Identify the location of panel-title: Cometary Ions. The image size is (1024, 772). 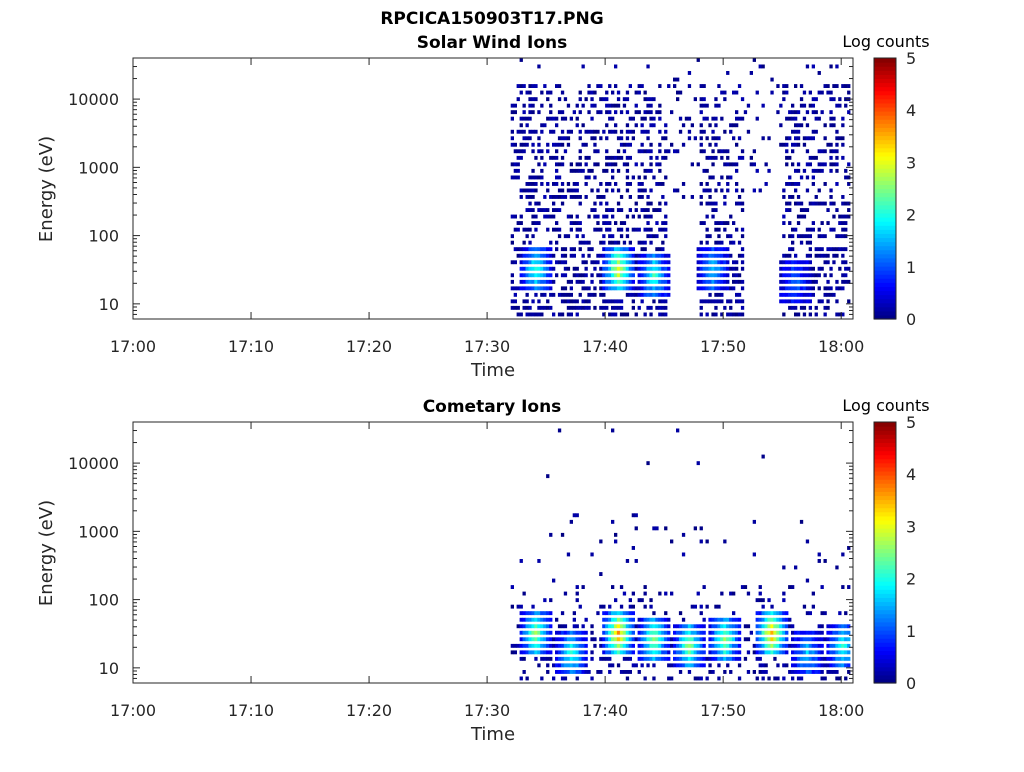
(492, 407).